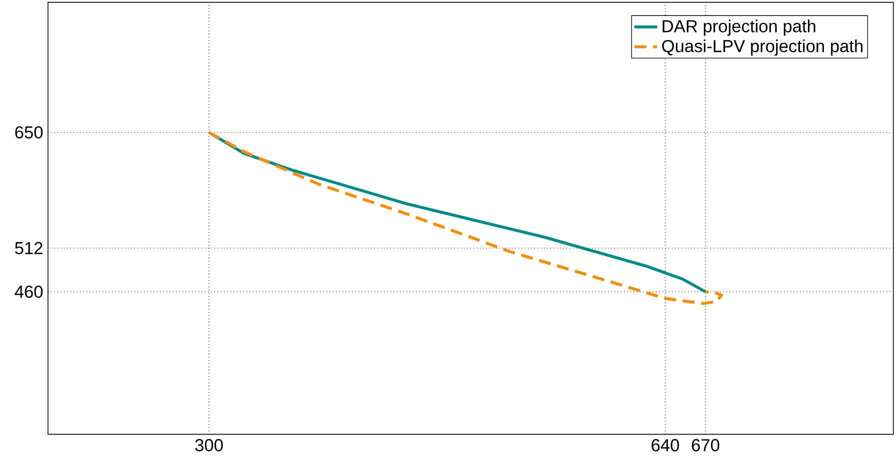 The image size is (896, 461). I want to click on y-tick-label: 460, so click(28, 292).